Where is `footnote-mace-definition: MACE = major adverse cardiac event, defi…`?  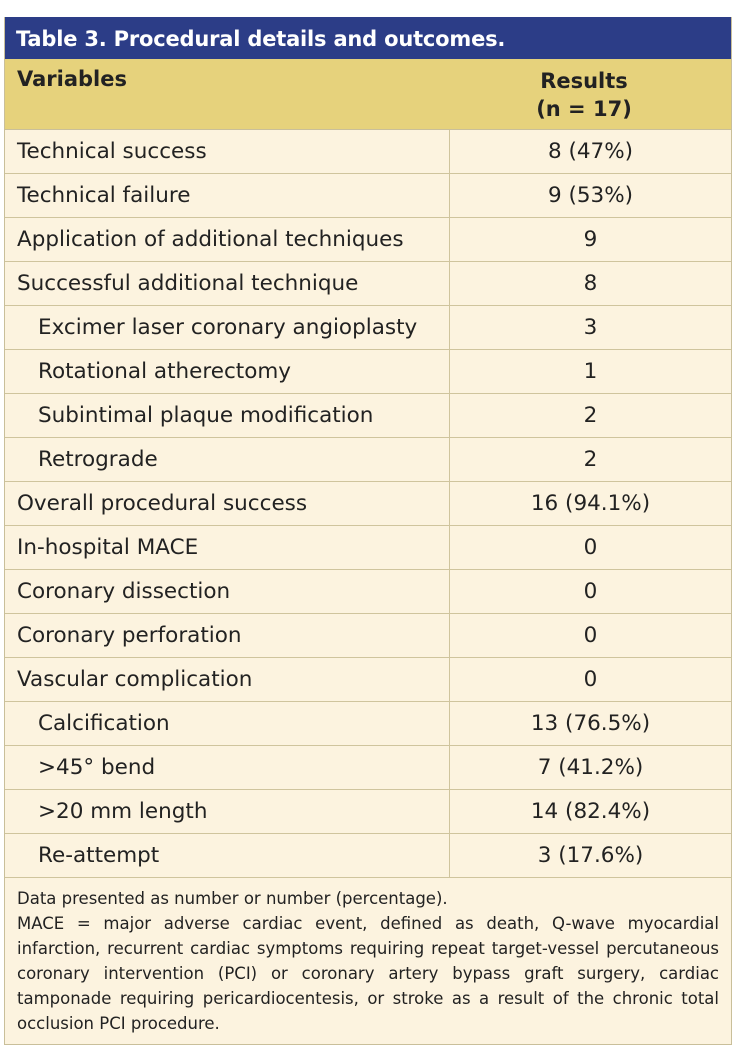 footnote-mace-definition: MACE = major adverse cardiac event, defi… is located at coordinates (368, 973).